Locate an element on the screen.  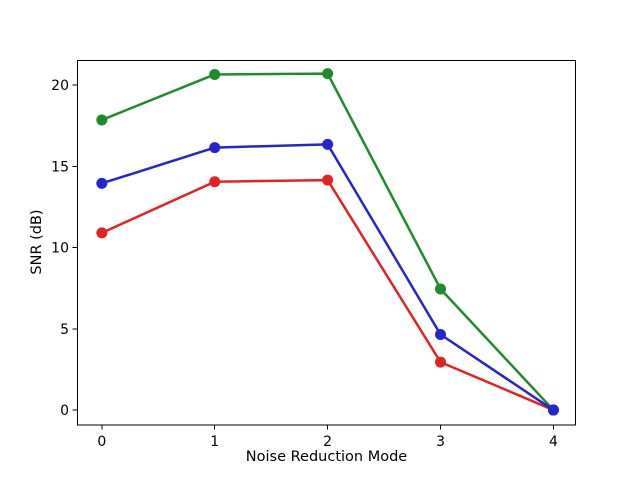
y-tick-label: 0 is located at coordinates (64, 411).